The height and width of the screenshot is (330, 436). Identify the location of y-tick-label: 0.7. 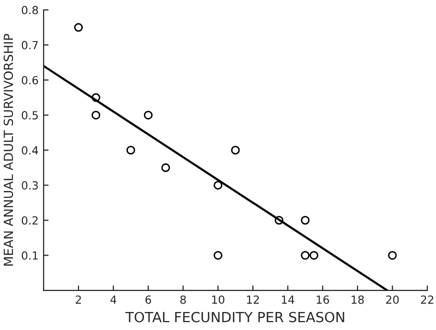
(30, 45).